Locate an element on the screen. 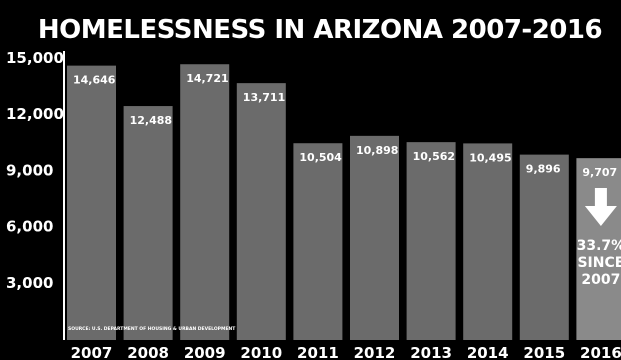 The width and height of the screenshot is (621, 360). x-tick-label: 2011 is located at coordinates (318, 352).